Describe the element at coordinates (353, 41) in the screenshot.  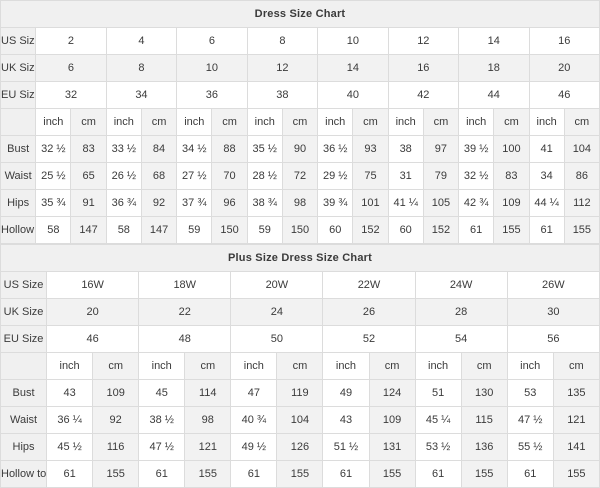
I see `size-value-cell: 10` at that location.